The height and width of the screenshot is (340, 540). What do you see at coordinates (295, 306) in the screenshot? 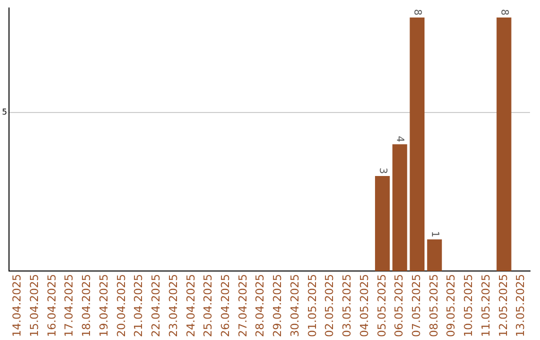
I see `x-tick-label: 30.04.2025` at bounding box center [295, 306].